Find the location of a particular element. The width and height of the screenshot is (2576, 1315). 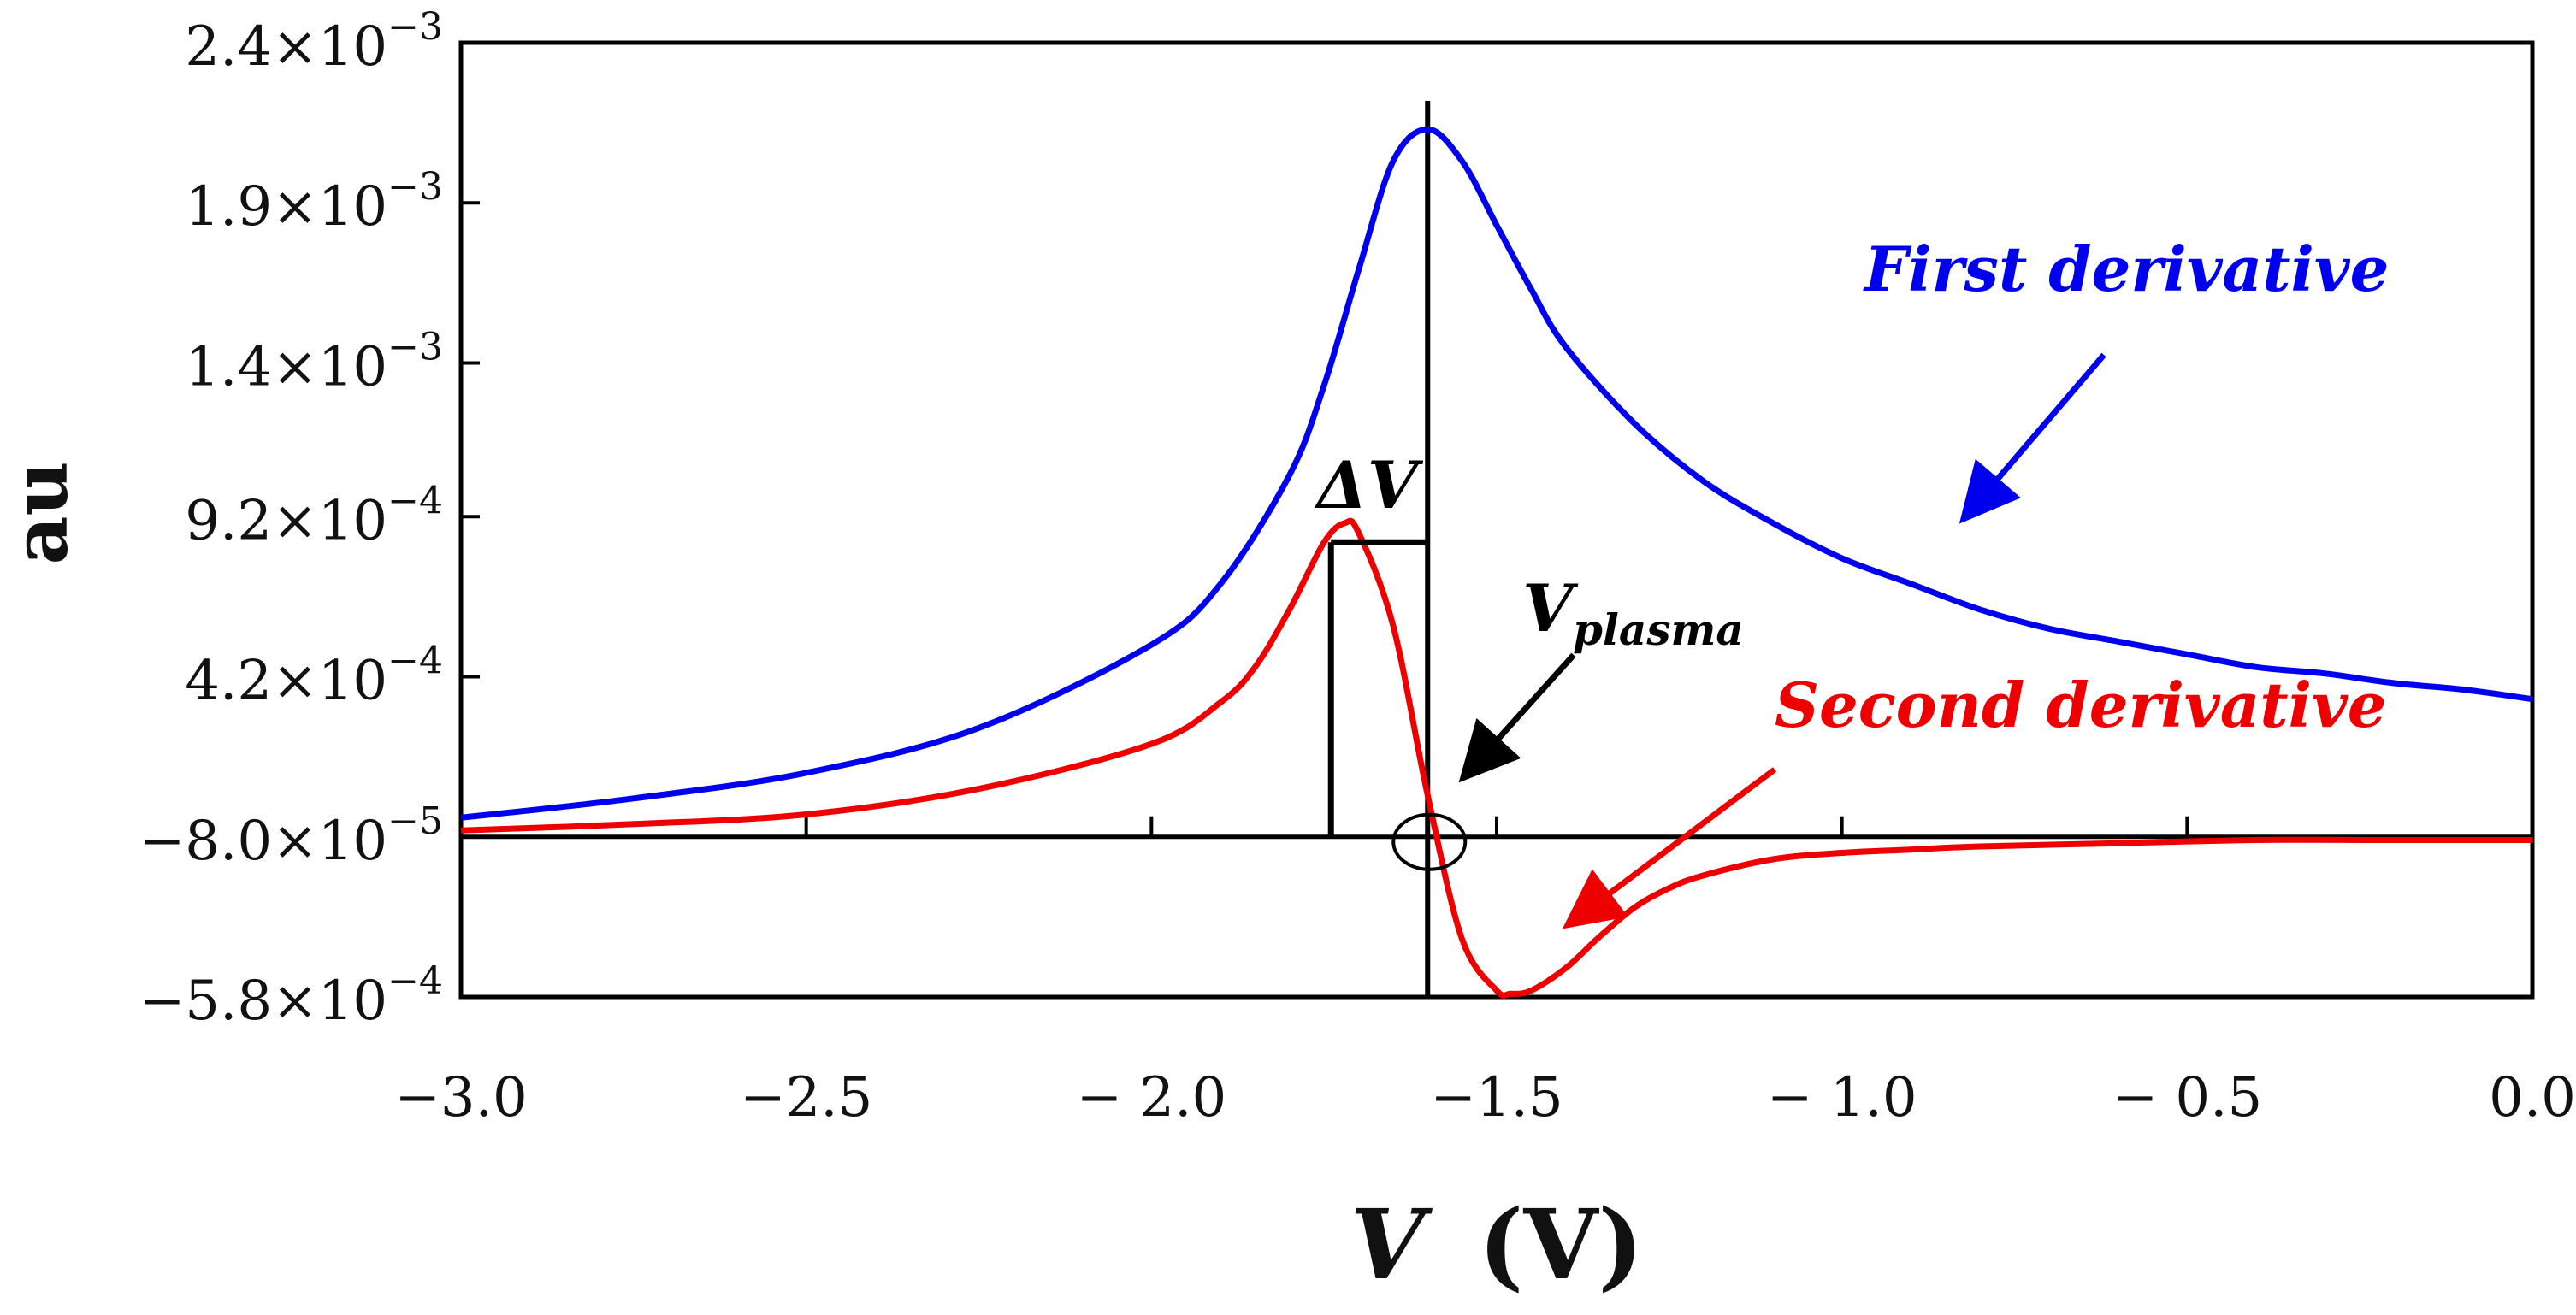

y-tick-mantissa: 9.2×10 is located at coordinates (286, 520).